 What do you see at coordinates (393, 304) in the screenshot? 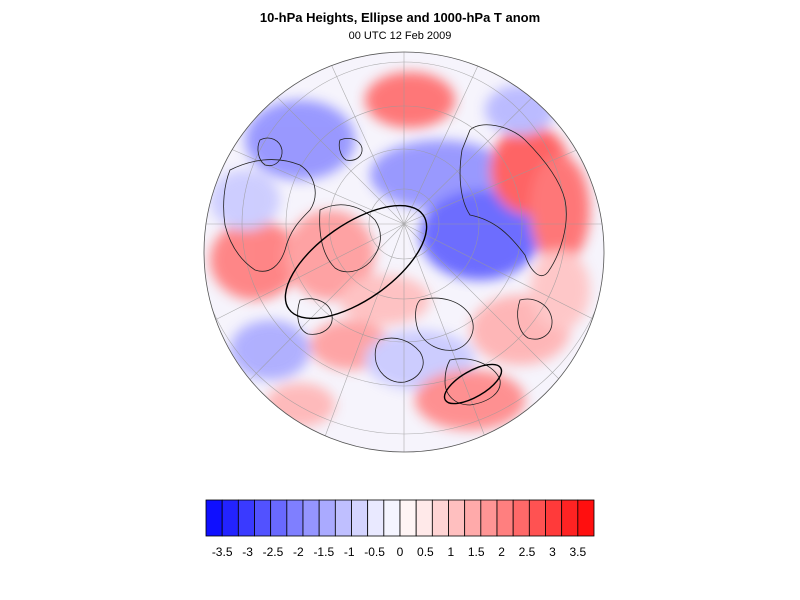
I see `vortex-ellipses` at bounding box center [393, 304].